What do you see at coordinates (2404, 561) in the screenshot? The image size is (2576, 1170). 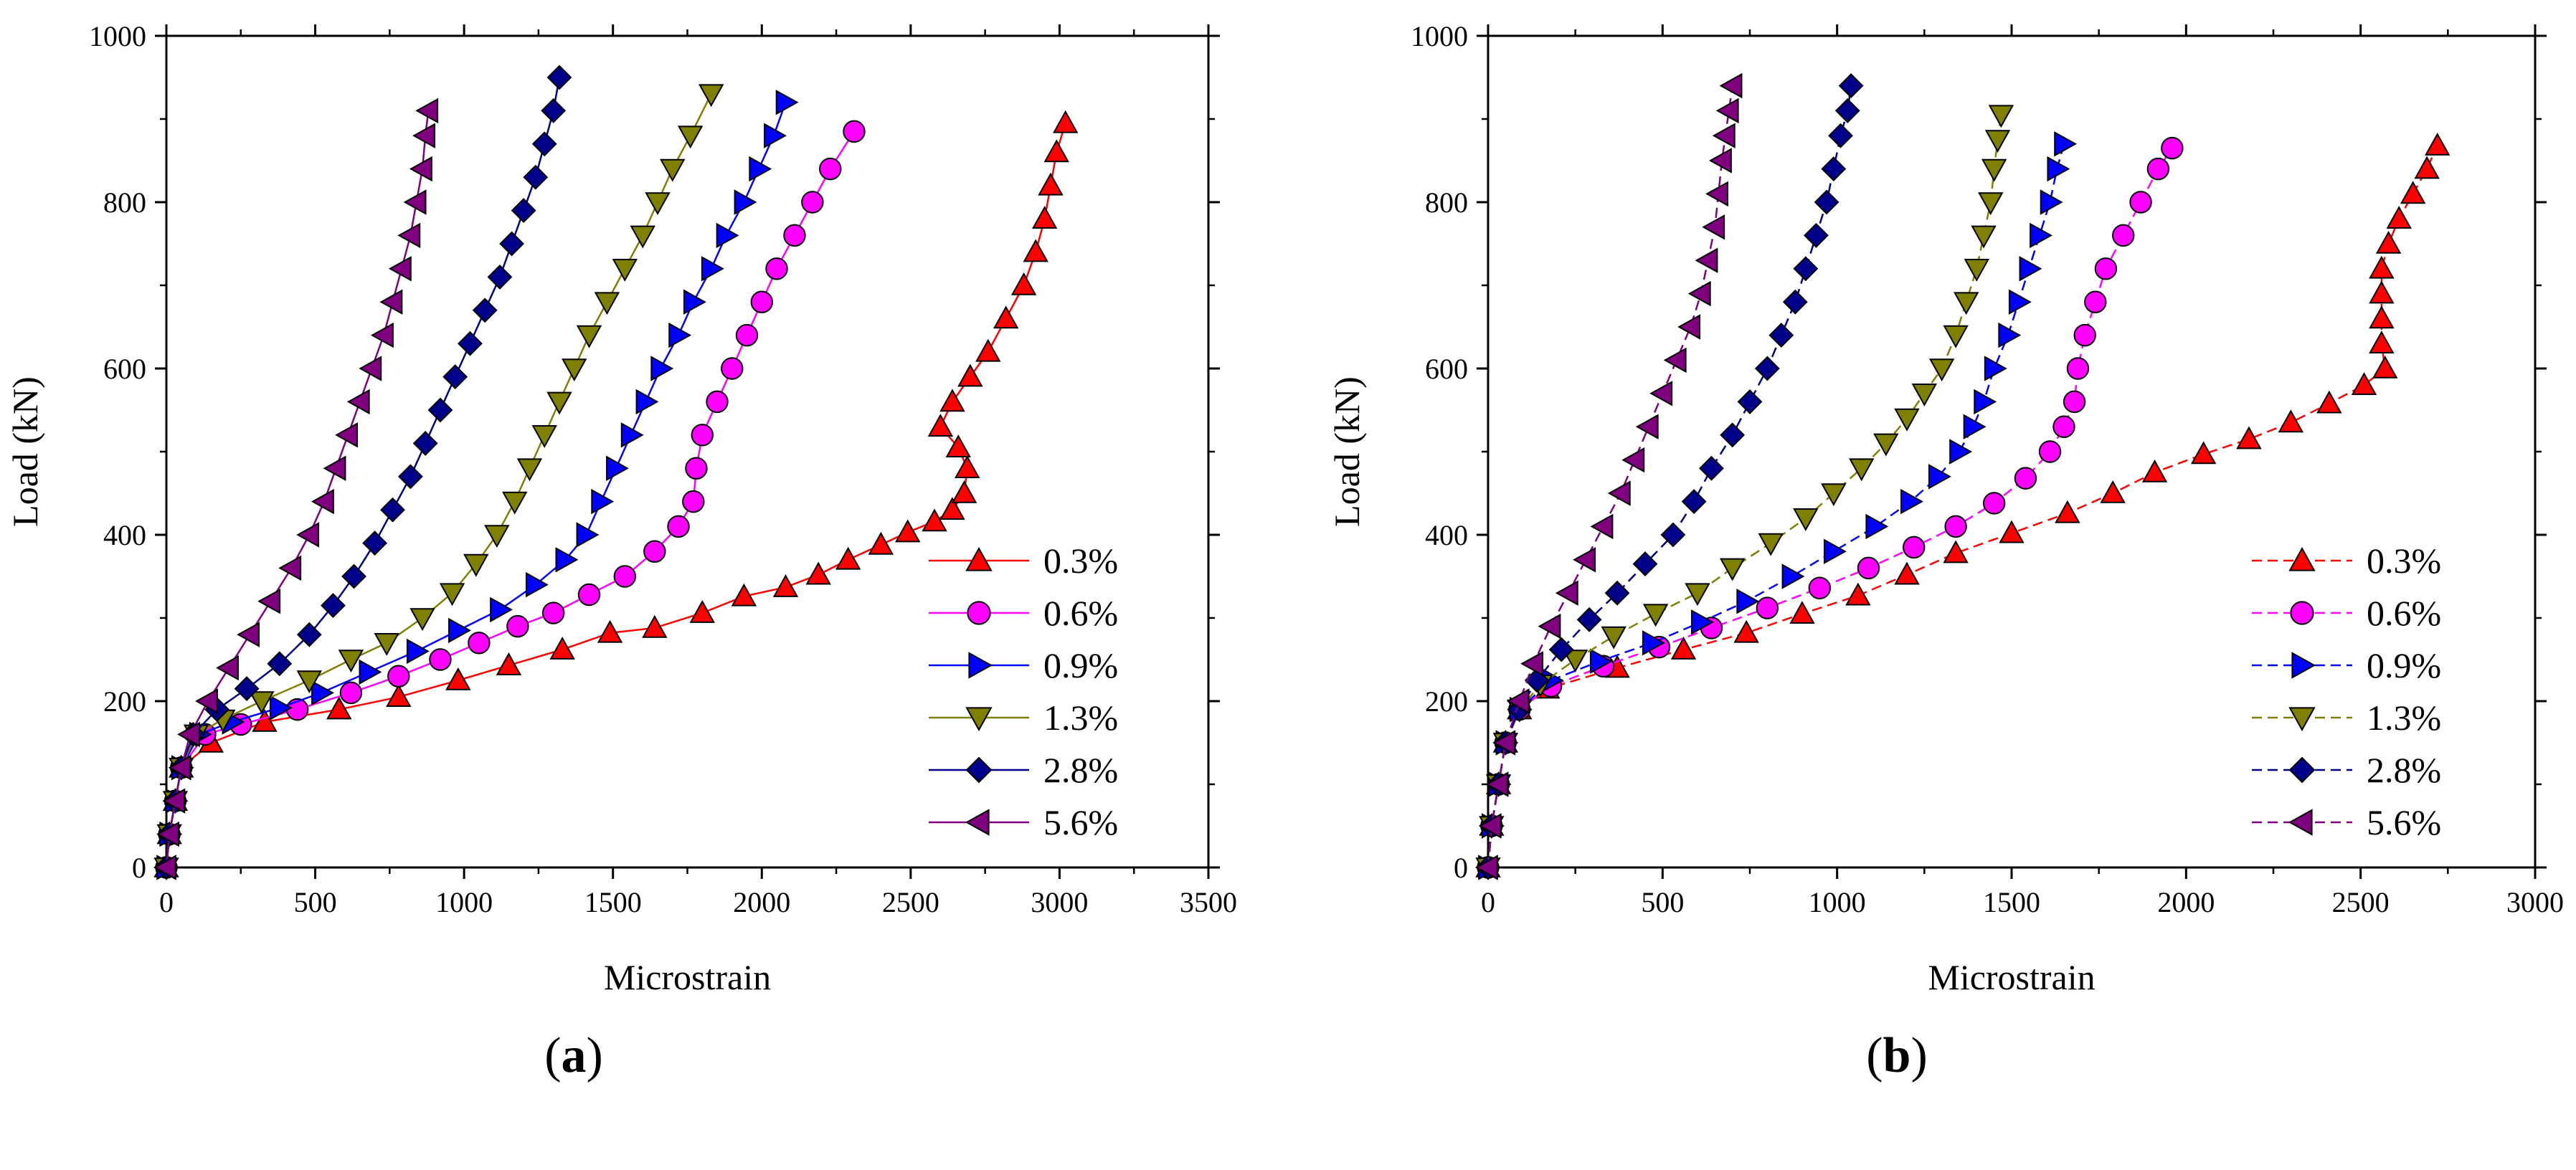 I see `legend-label: 0.3%` at bounding box center [2404, 561].